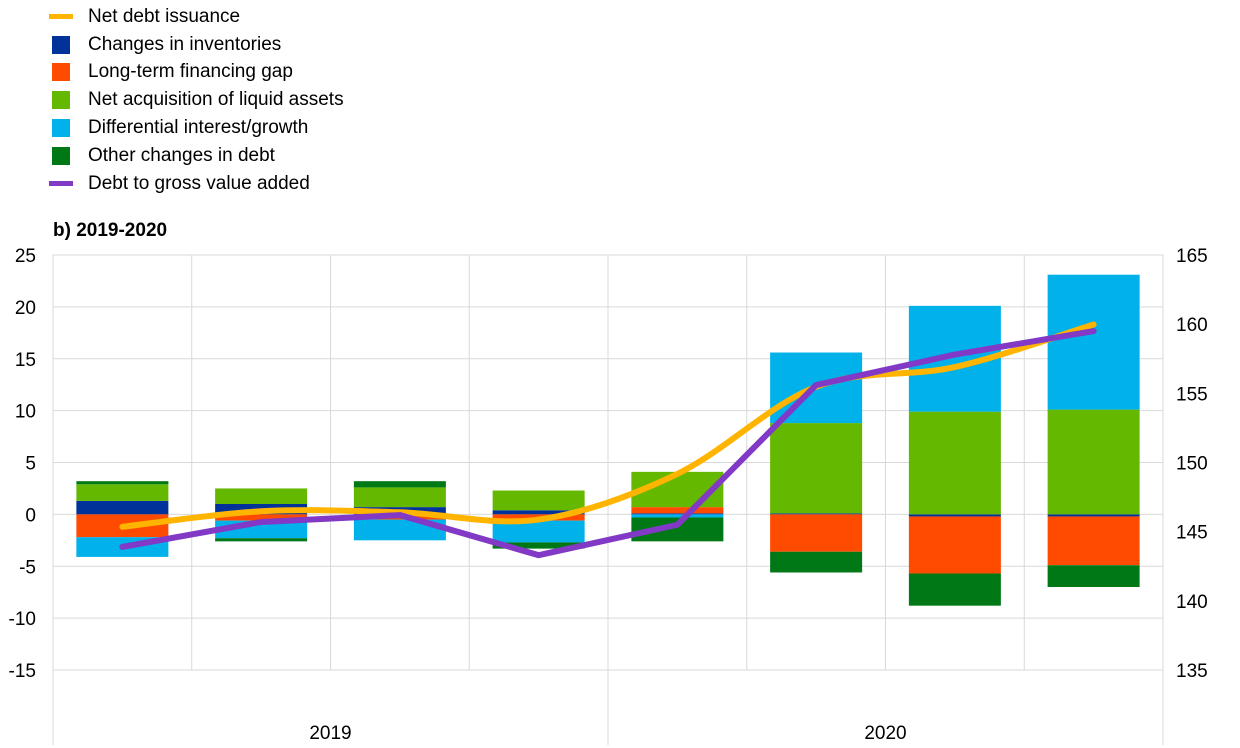 The height and width of the screenshot is (748, 1240). I want to click on legend-label: Net debt issuance, so click(164, 16).